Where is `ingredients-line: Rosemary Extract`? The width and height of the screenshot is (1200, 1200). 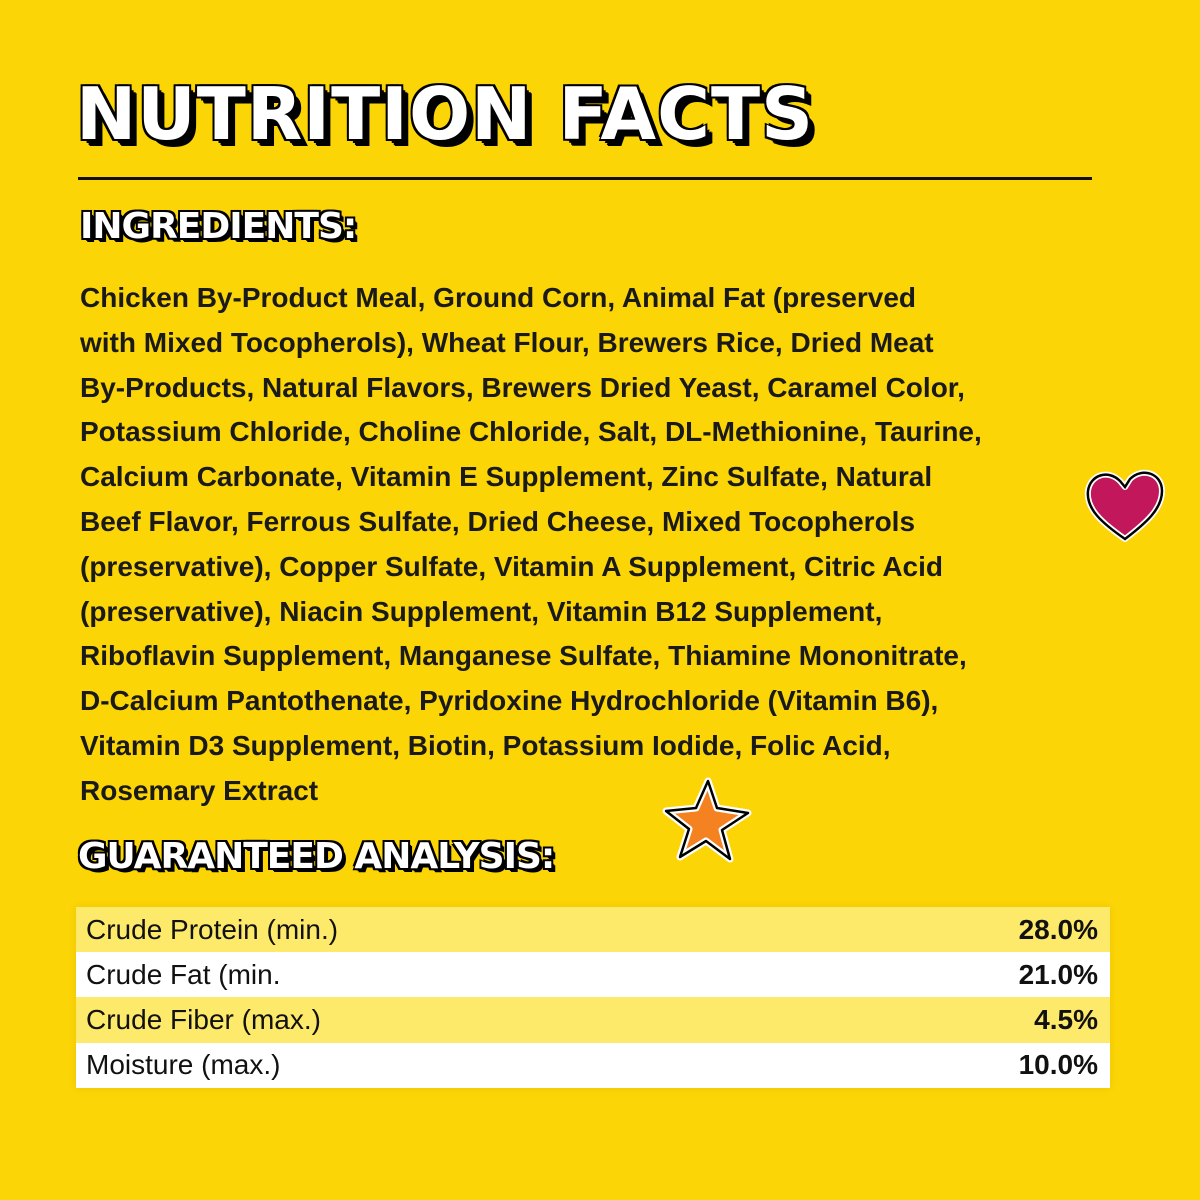 ingredients-line: Rosemary Extract is located at coordinates (199, 790).